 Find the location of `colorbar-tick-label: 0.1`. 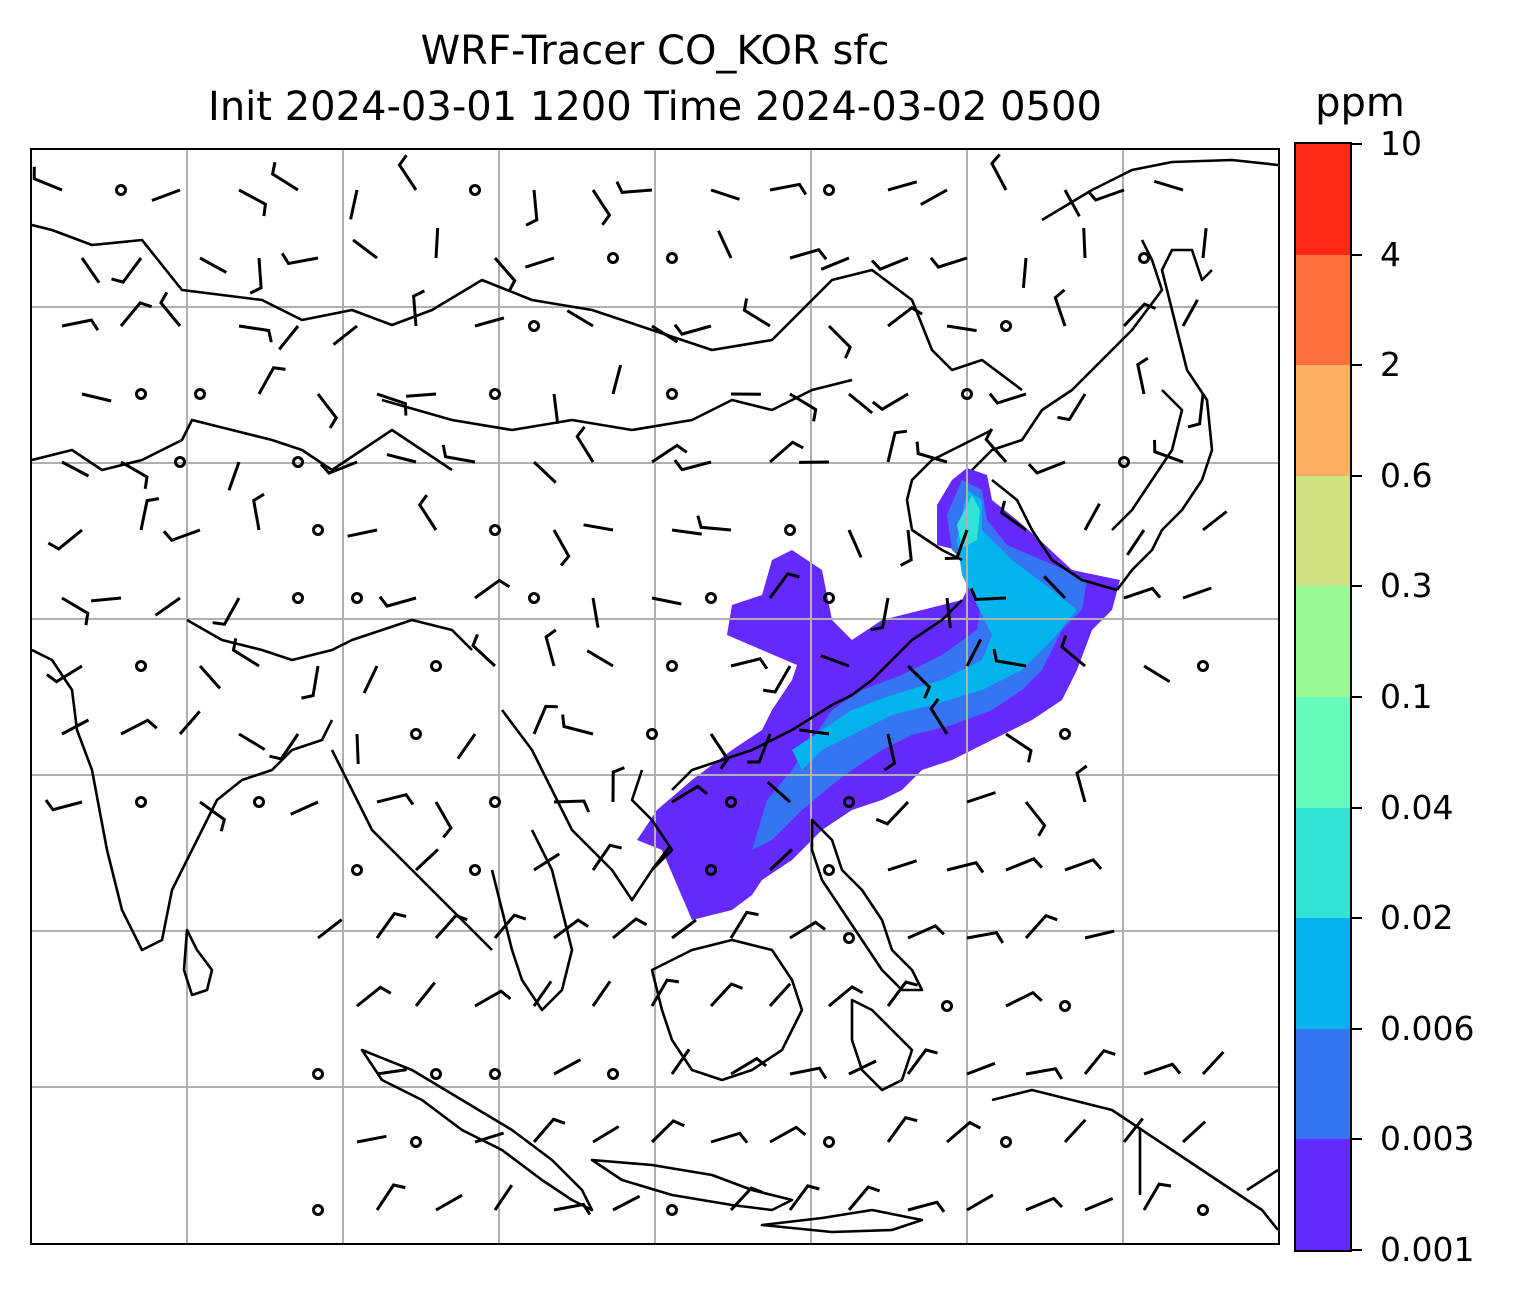

colorbar-tick-label: 0.1 is located at coordinates (1406, 696).